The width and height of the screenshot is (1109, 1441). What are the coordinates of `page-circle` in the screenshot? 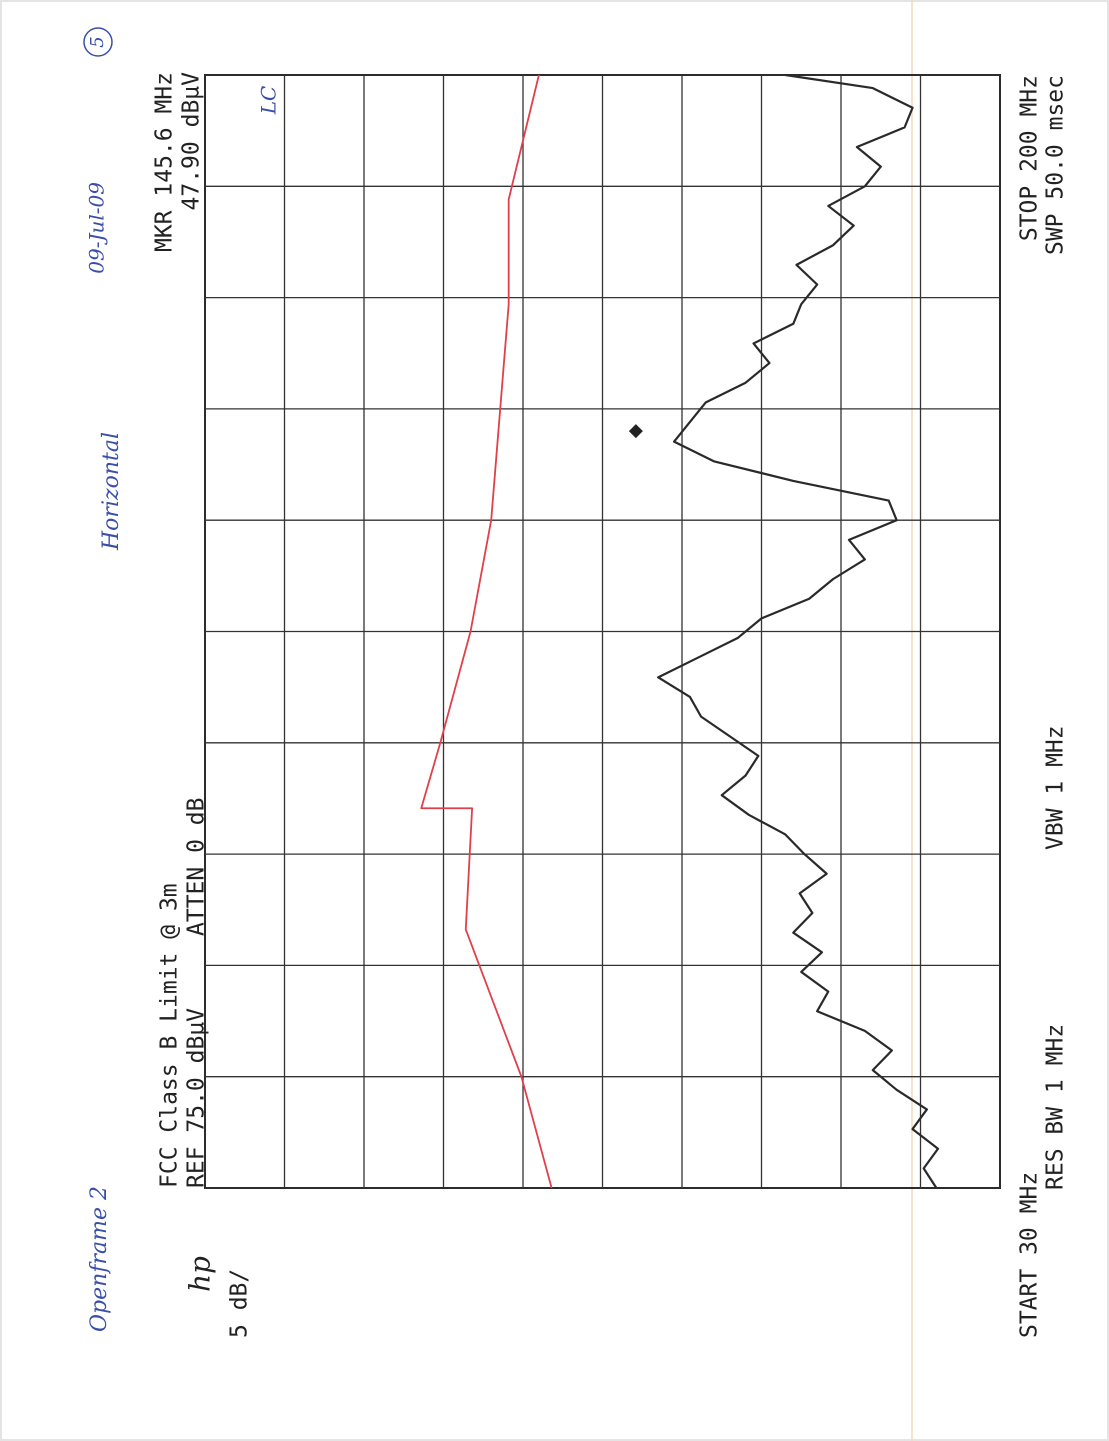 It's located at (98, 42).